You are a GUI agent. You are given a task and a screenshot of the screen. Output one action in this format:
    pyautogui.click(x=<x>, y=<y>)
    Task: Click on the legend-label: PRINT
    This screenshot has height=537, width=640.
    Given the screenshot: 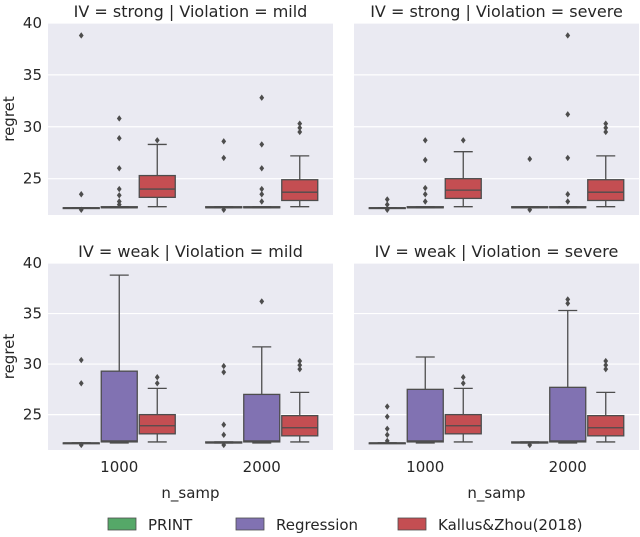 What is the action you would take?
    pyautogui.click(x=170, y=525)
    